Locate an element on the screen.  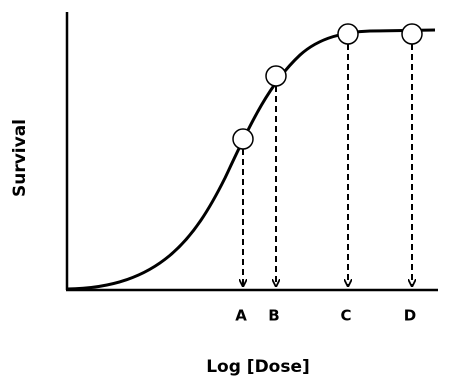
point-label: D is located at coordinates (410, 316).